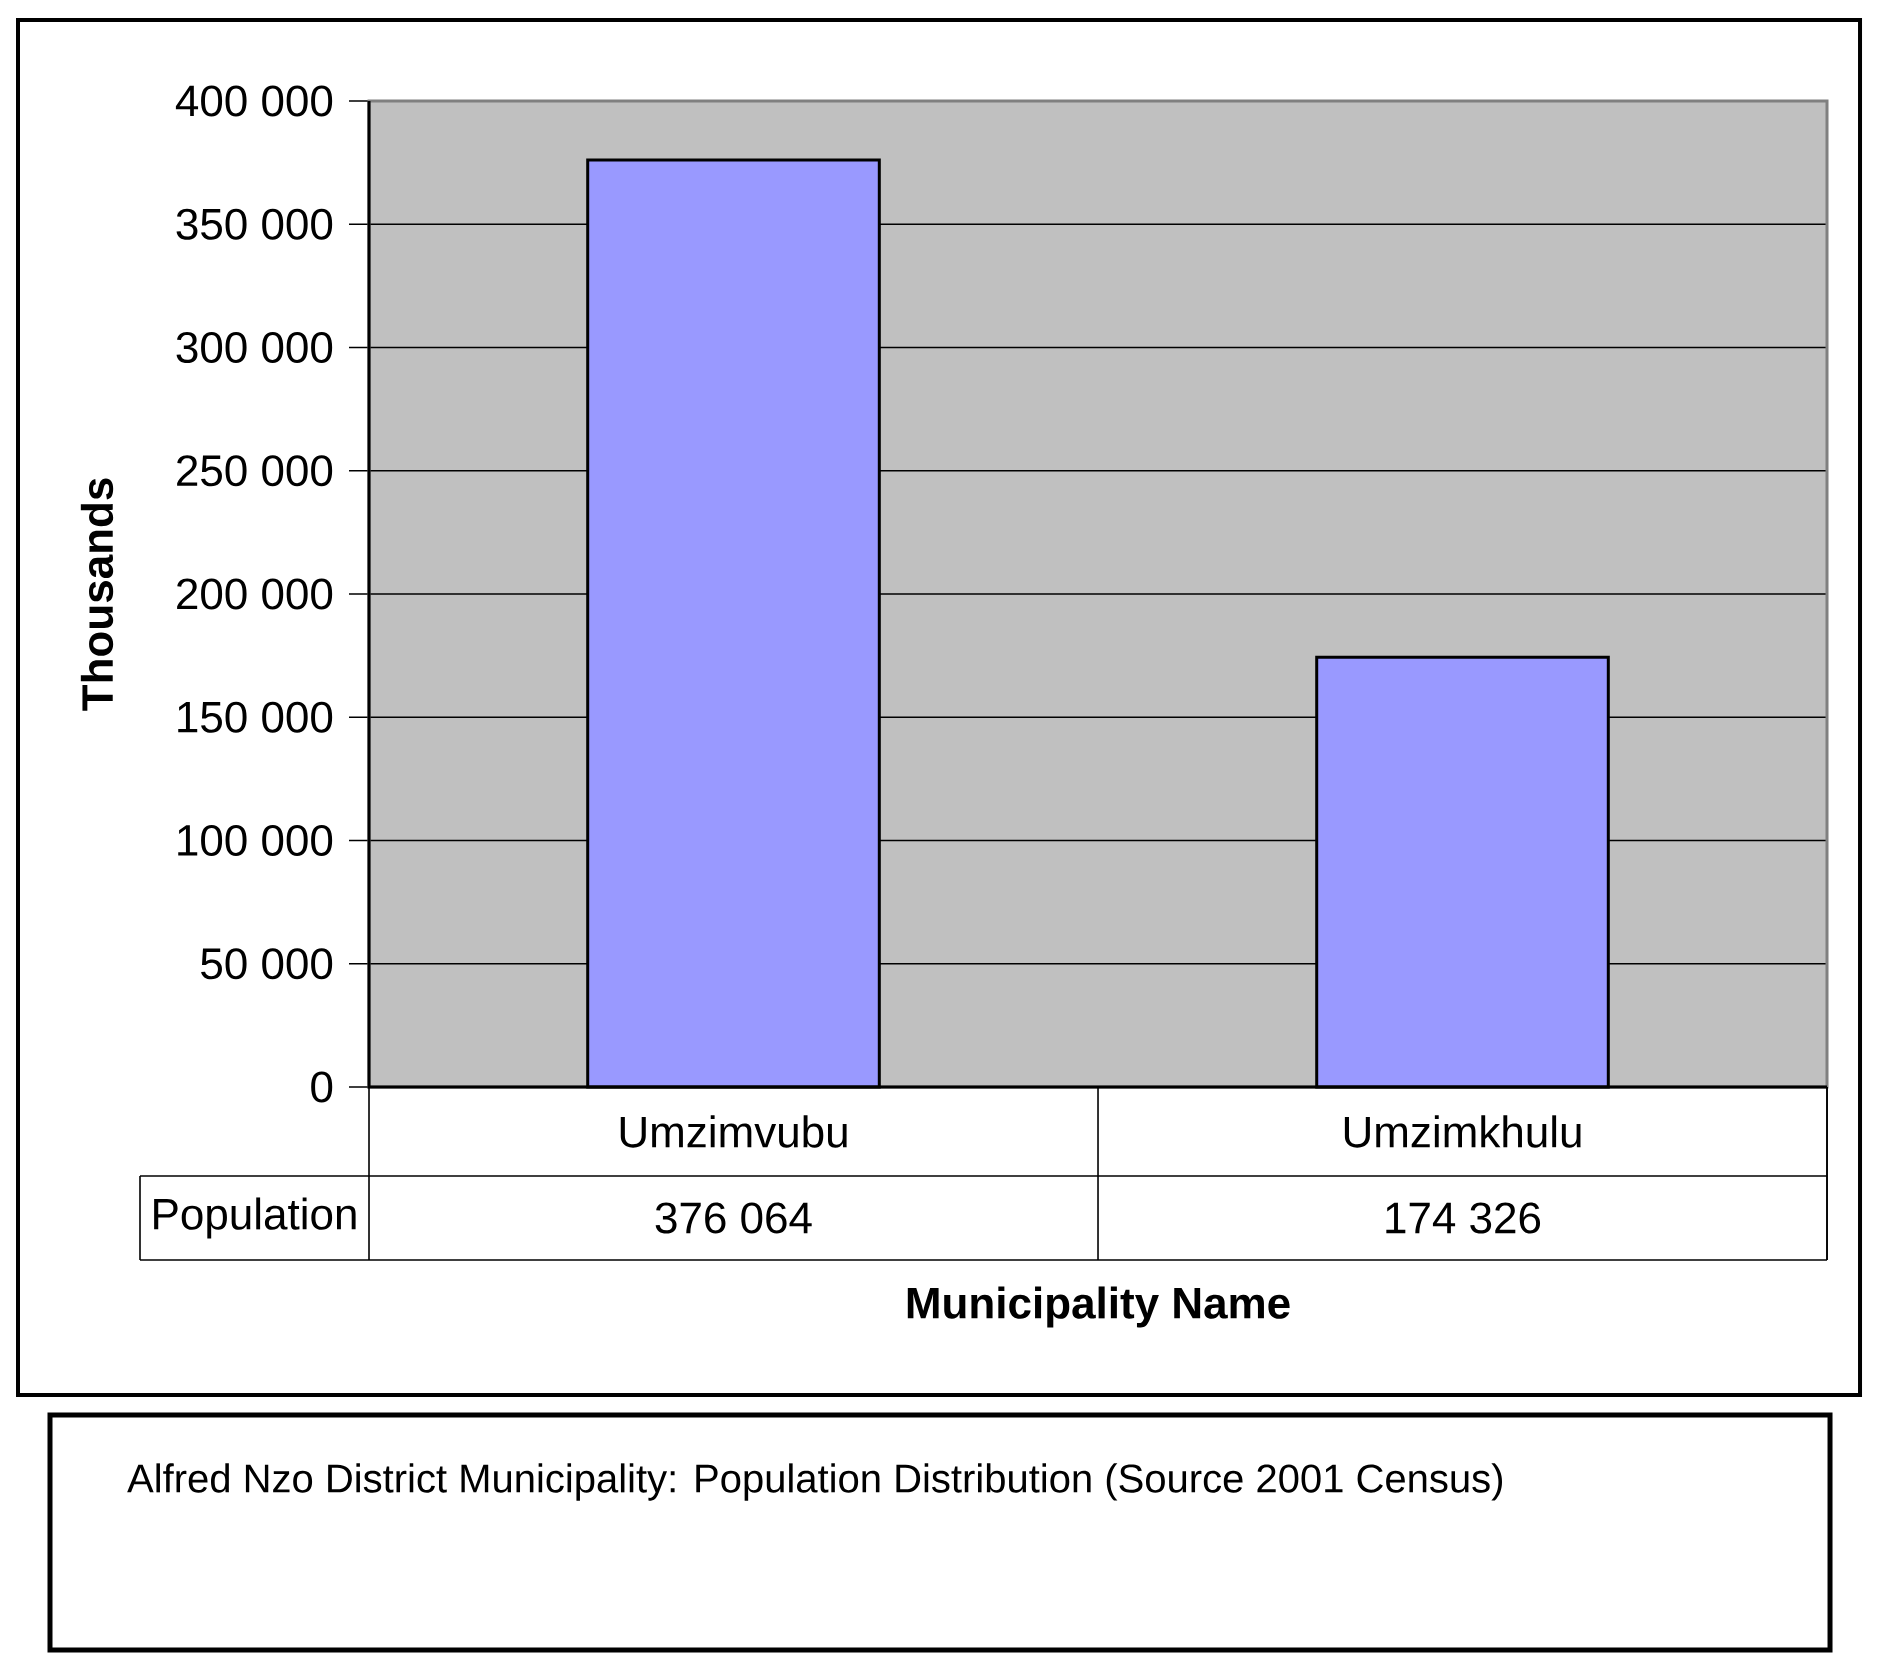 Image resolution: width=1879 pixels, height=1657 pixels. I want to click on x-axis-title: Municipality Name, so click(1098, 1307).